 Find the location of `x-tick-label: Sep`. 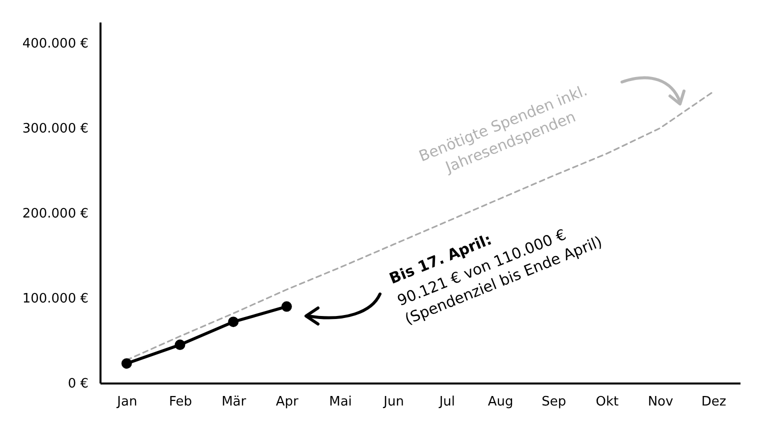

x-tick-label: Sep is located at coordinates (554, 402).